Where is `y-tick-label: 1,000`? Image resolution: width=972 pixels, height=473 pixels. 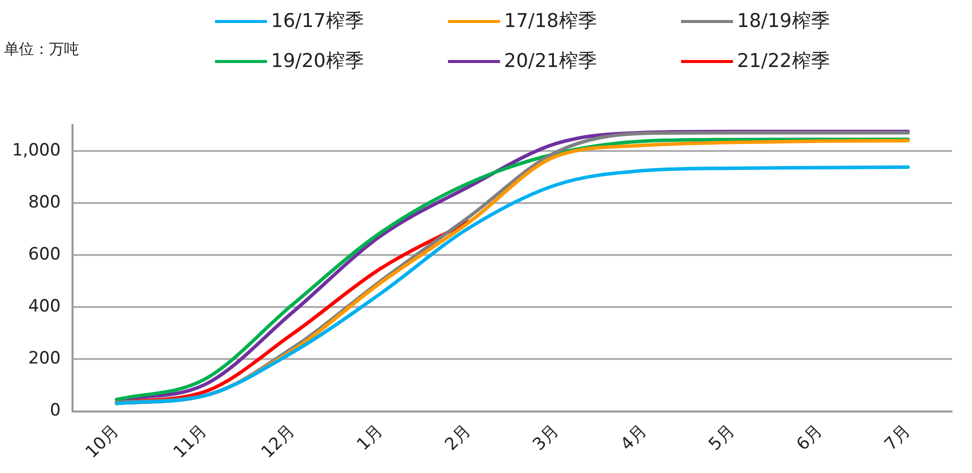
y-tick-label: 1,000 is located at coordinates (36, 150).